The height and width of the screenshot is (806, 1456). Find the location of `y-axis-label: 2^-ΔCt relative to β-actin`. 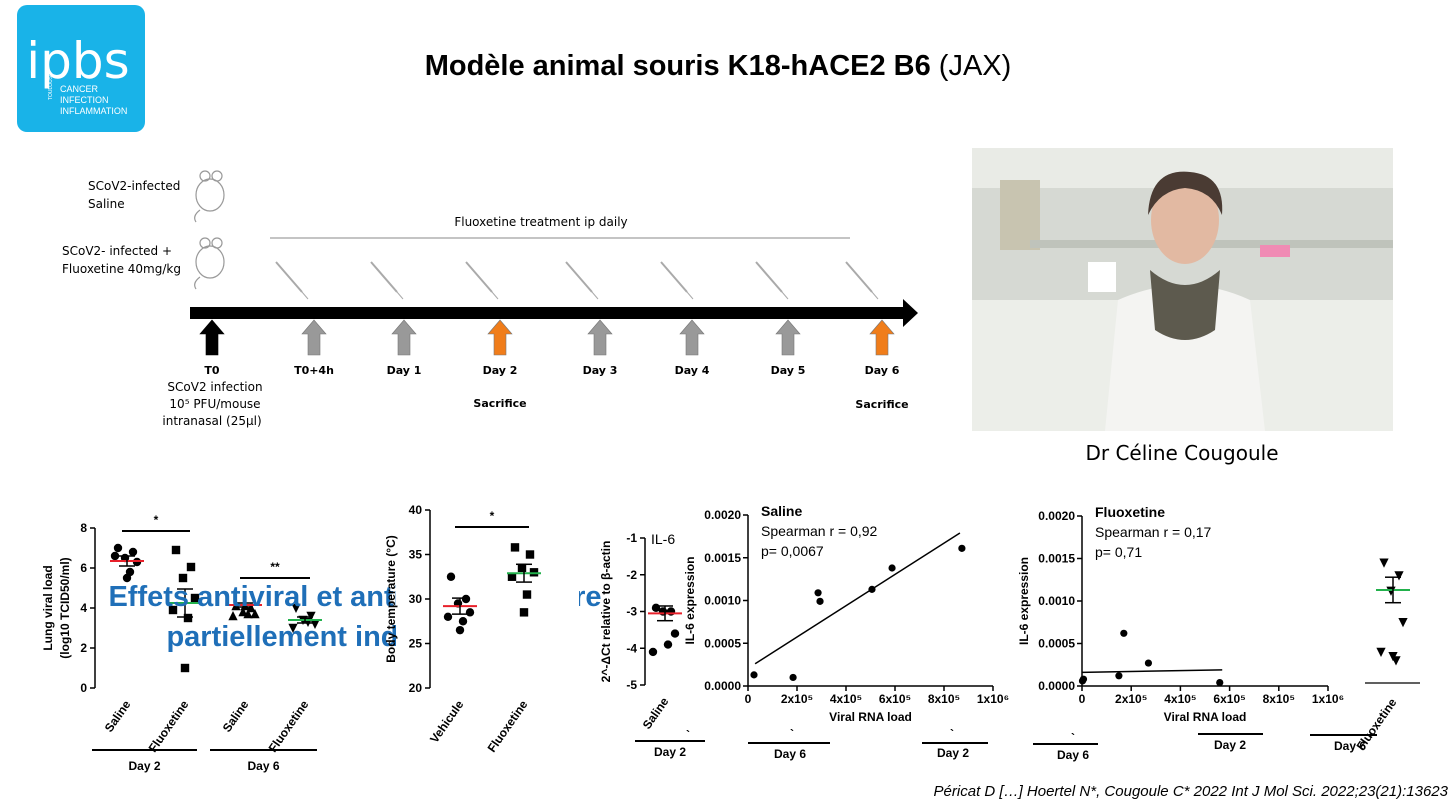

y-axis-label: 2^-ΔCt relative to β-actin is located at coordinates (606, 612).